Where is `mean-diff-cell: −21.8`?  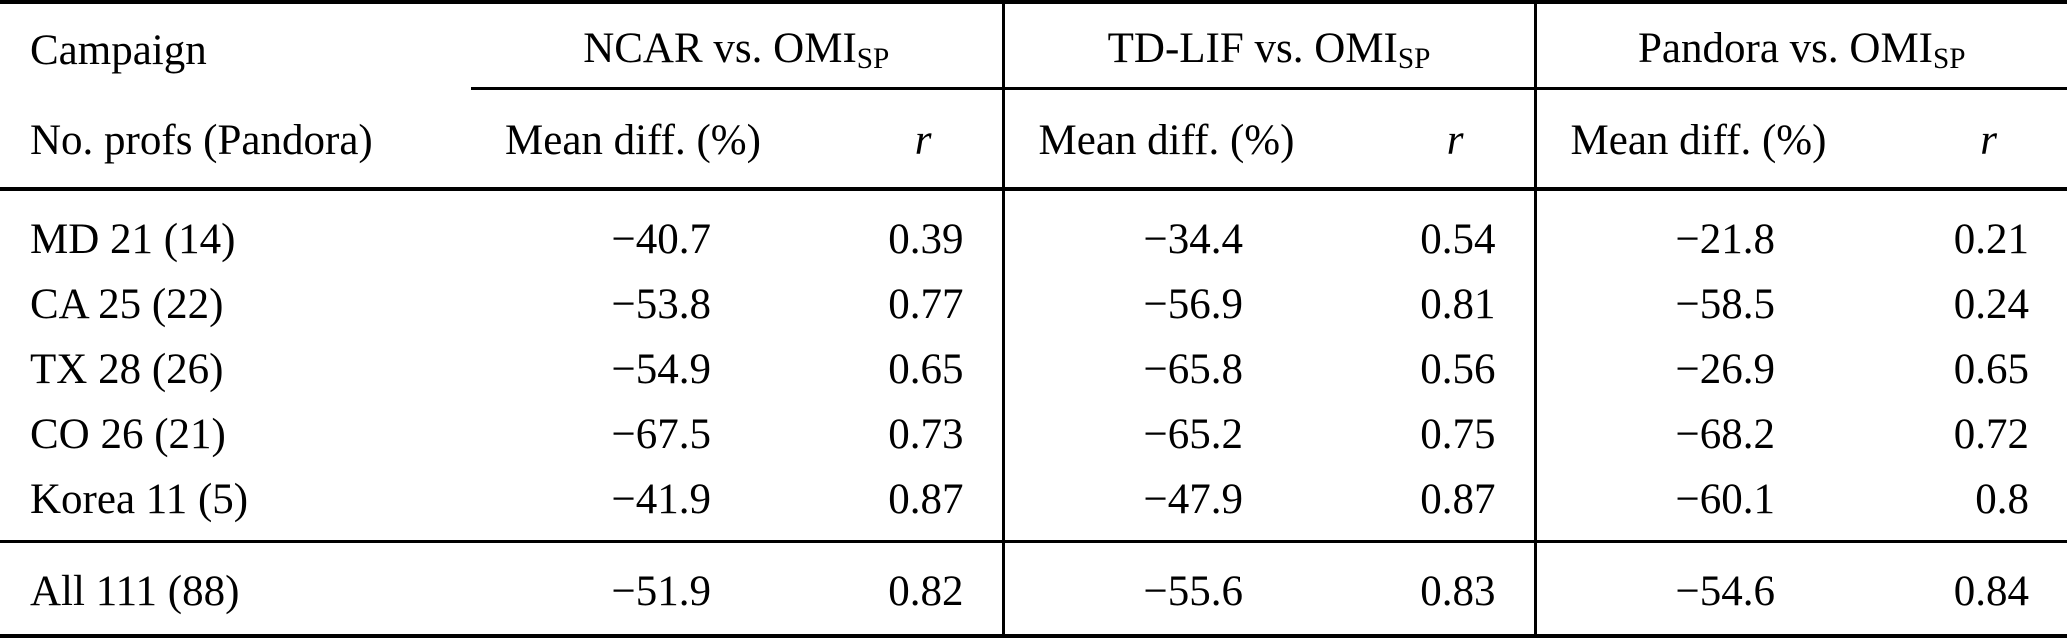 mean-diff-cell: −21.8 is located at coordinates (1725, 239).